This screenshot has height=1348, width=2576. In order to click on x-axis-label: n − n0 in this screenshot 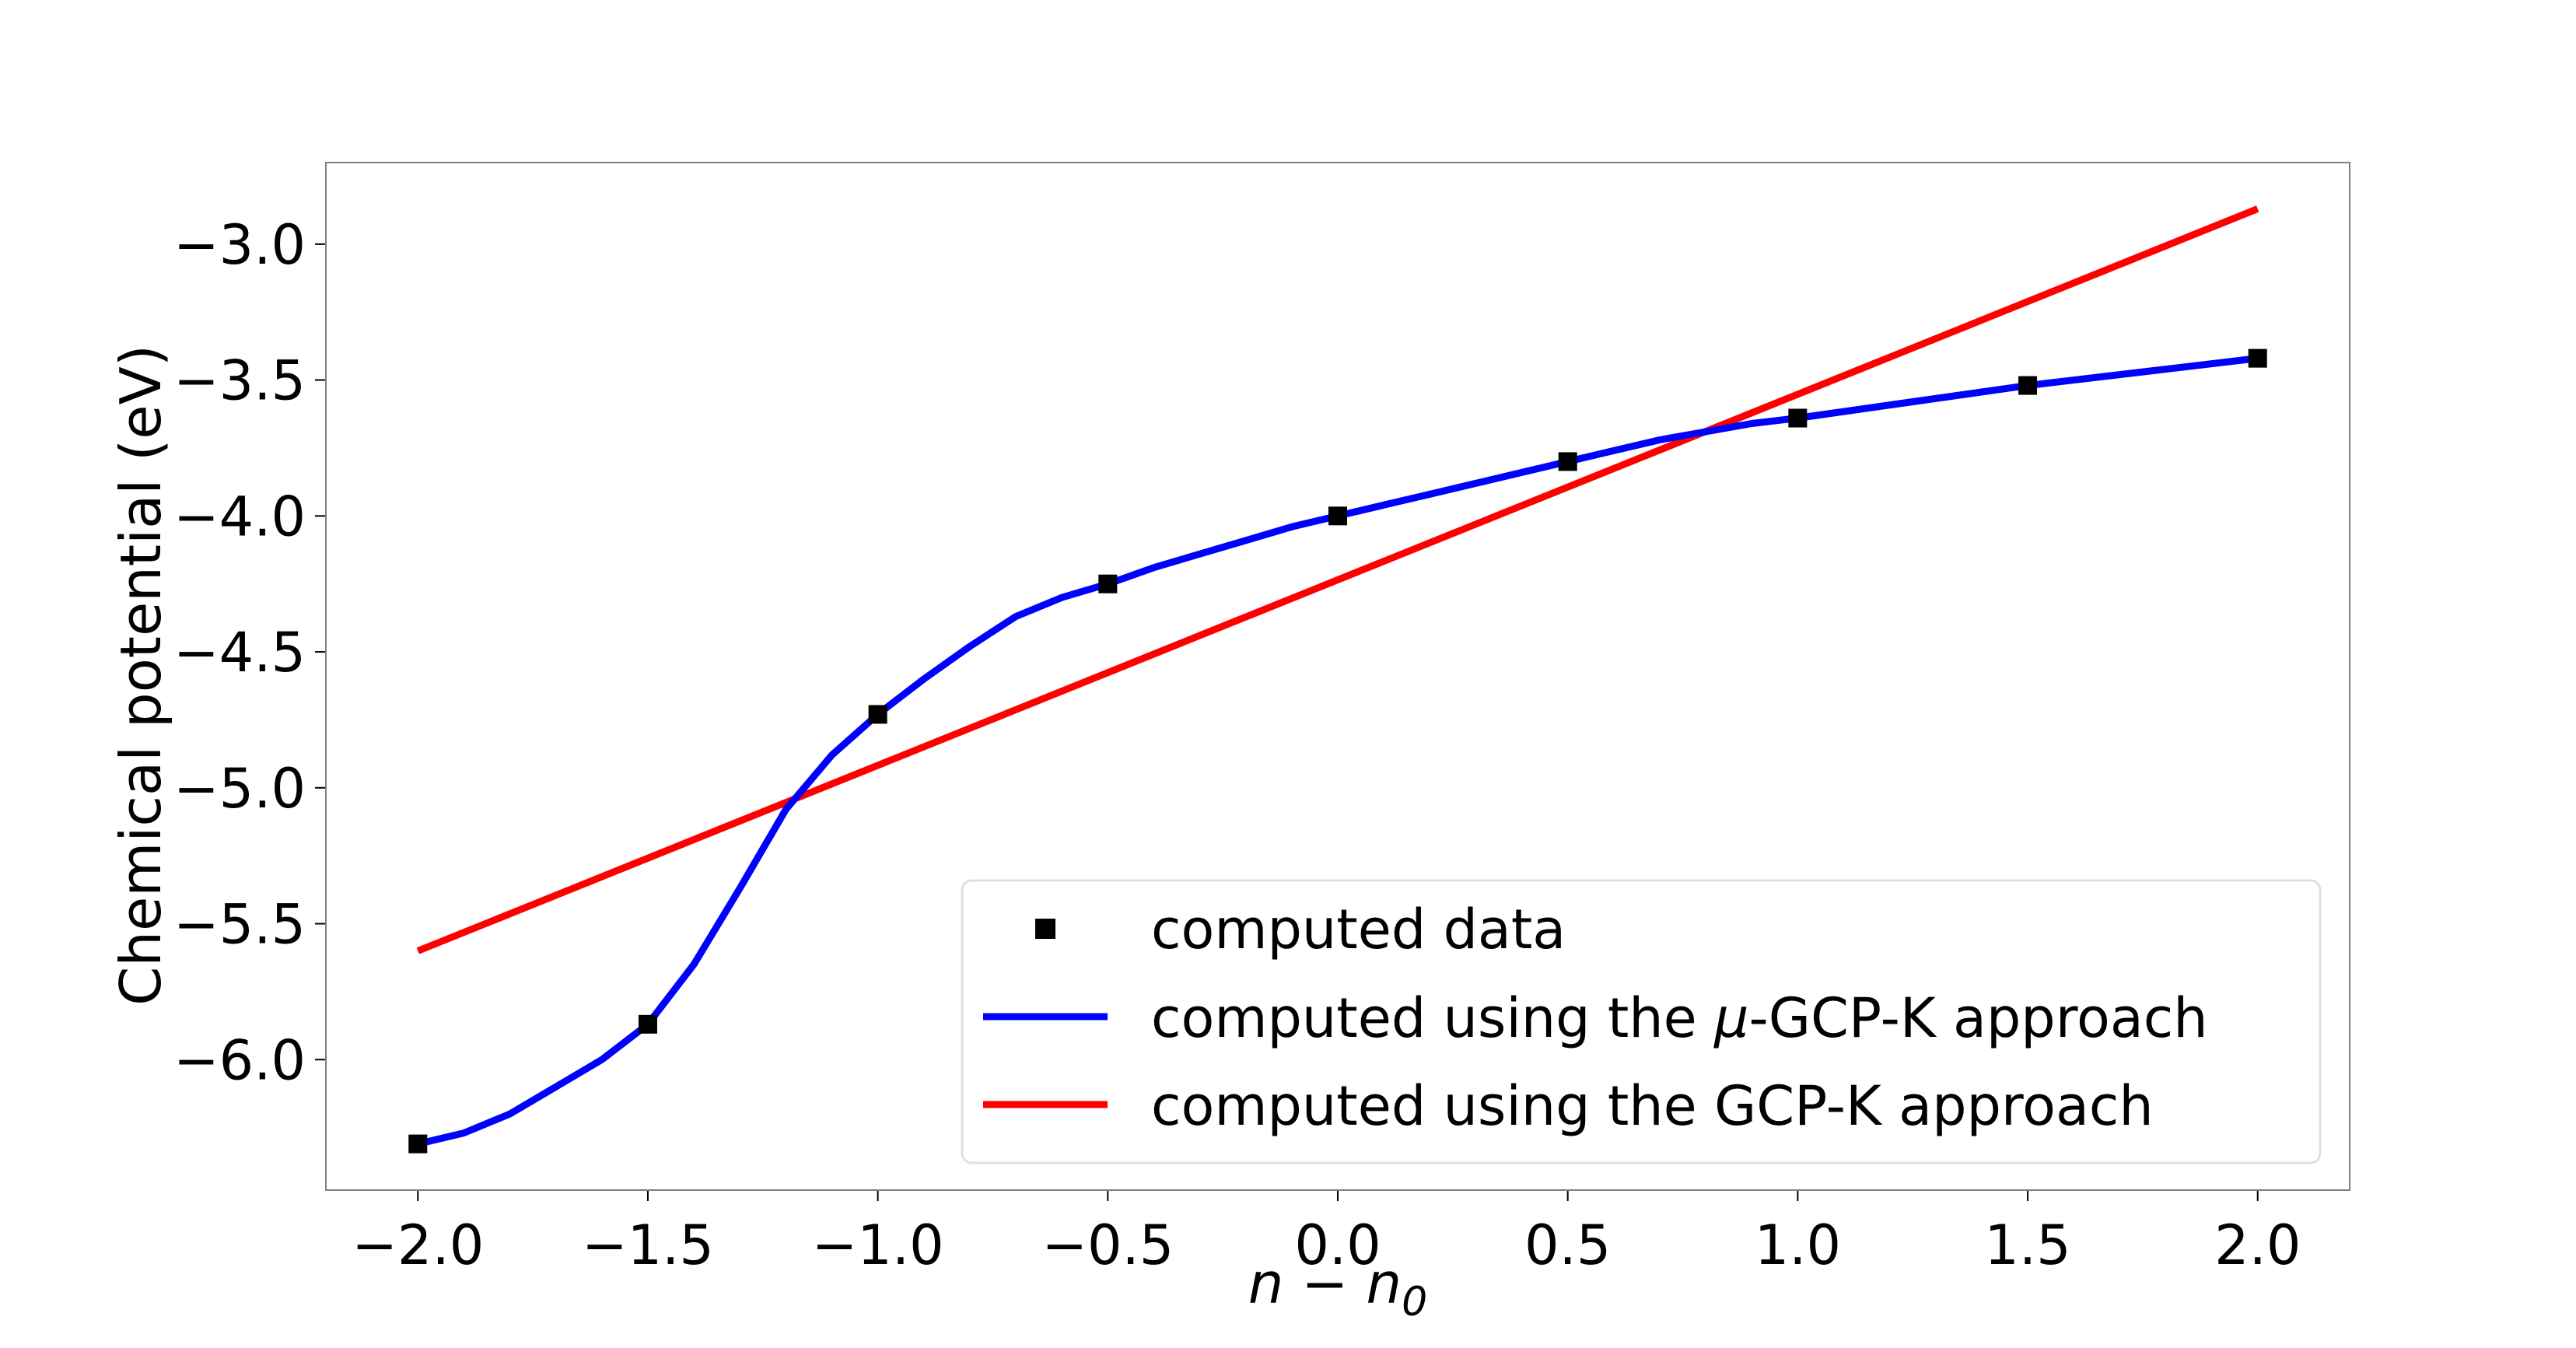, I will do `click(1338, 1288)`.